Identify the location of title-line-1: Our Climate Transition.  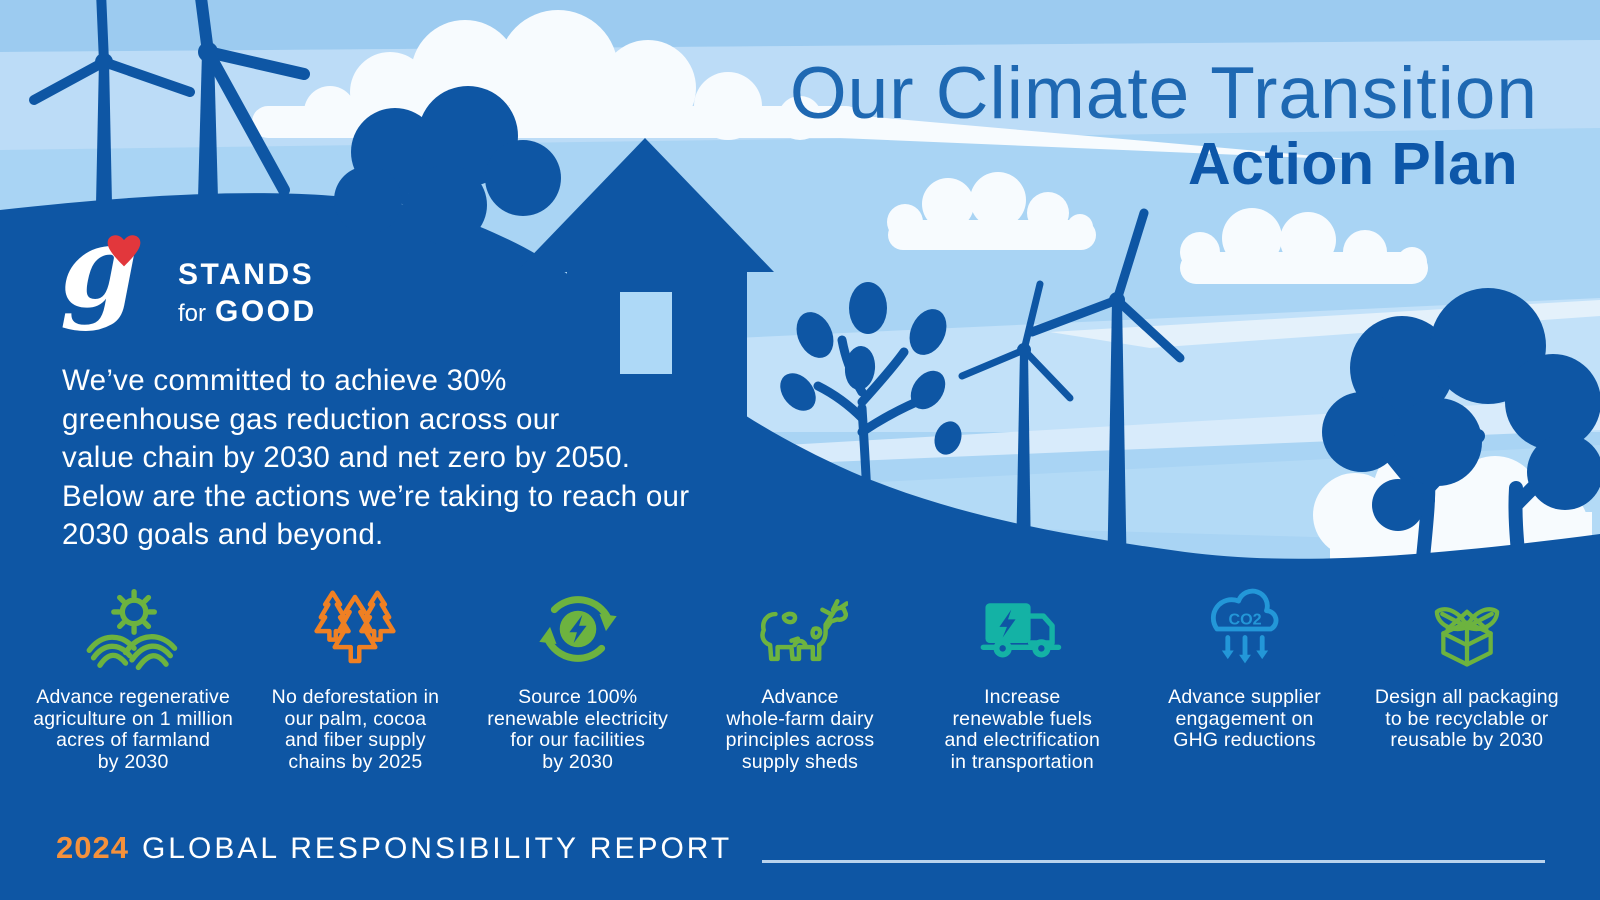
(1163, 93).